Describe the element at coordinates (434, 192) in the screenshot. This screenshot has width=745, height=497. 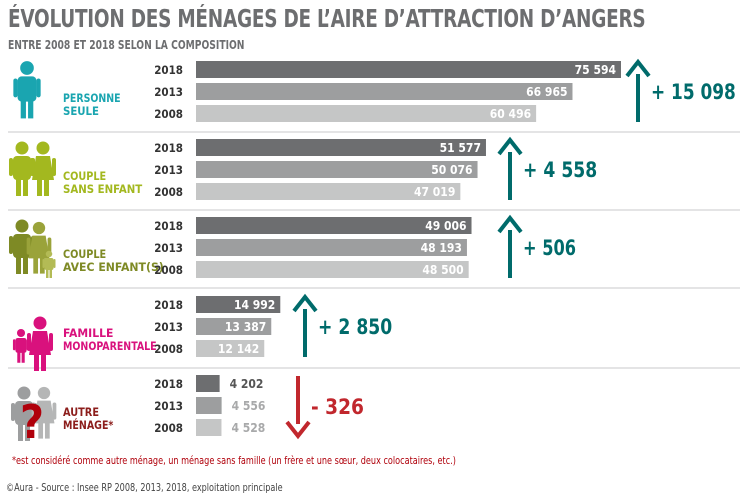
I see `value-label: 47 019` at that location.